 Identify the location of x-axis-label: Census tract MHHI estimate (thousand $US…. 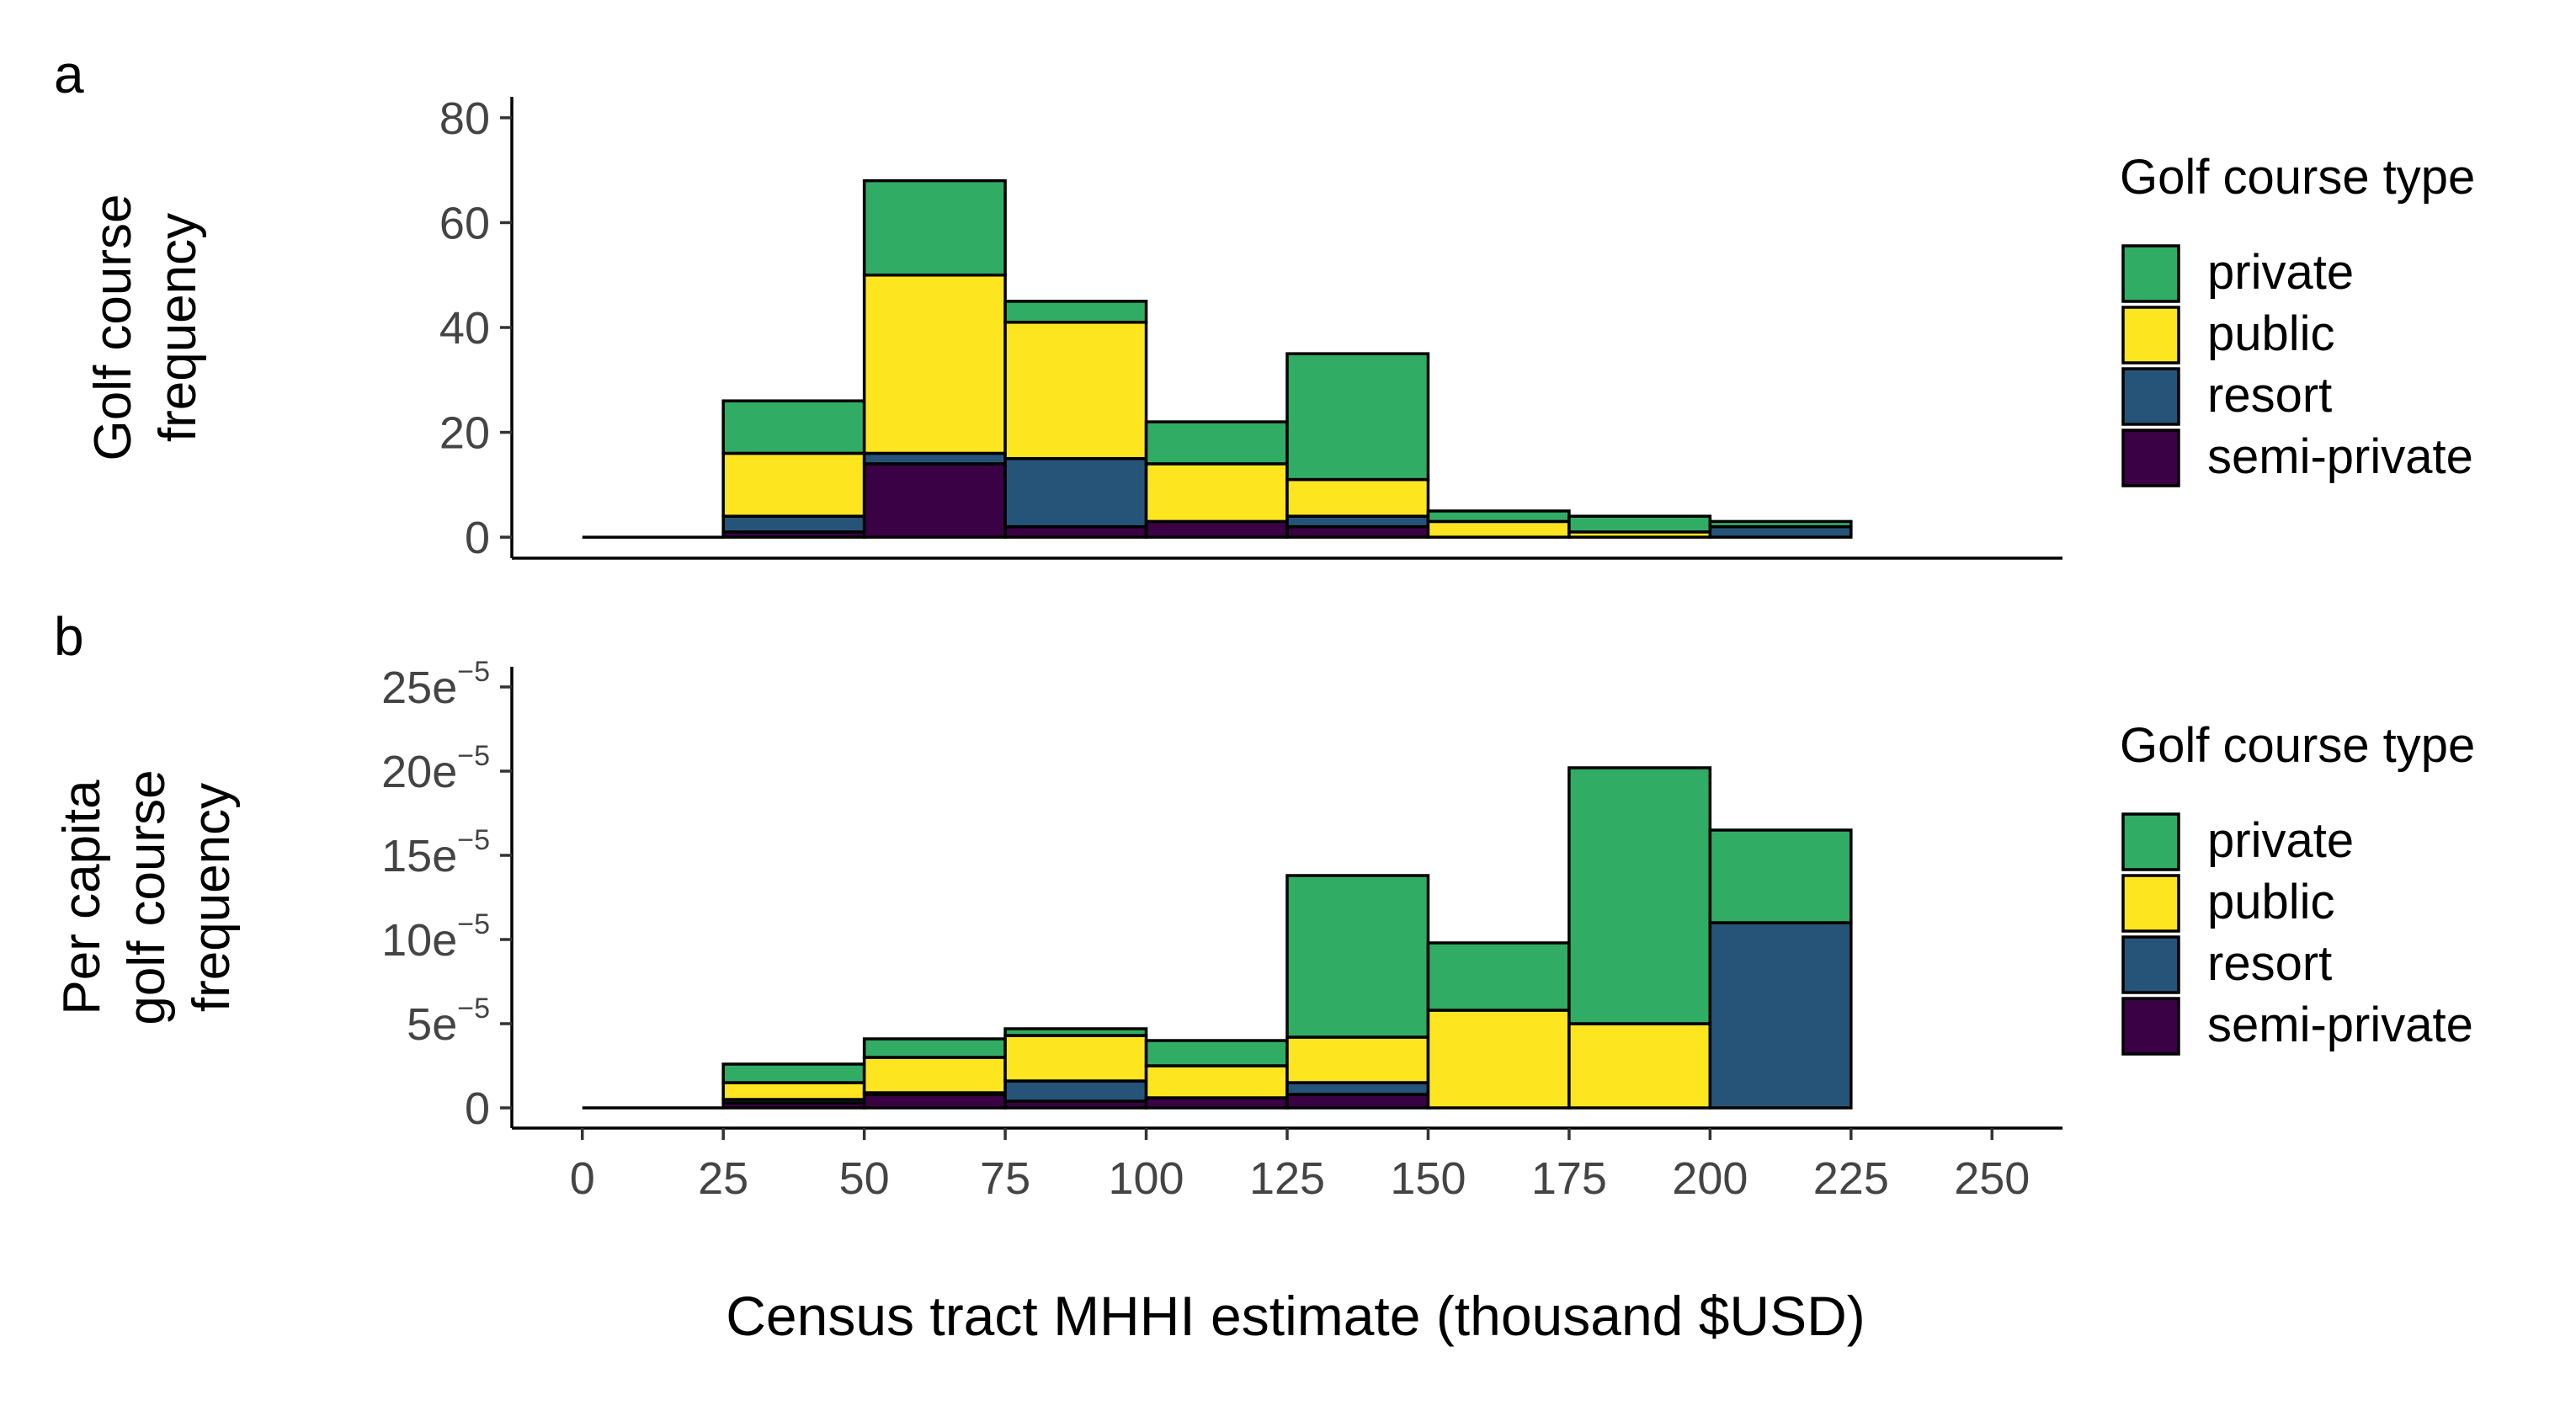
(1295, 1316).